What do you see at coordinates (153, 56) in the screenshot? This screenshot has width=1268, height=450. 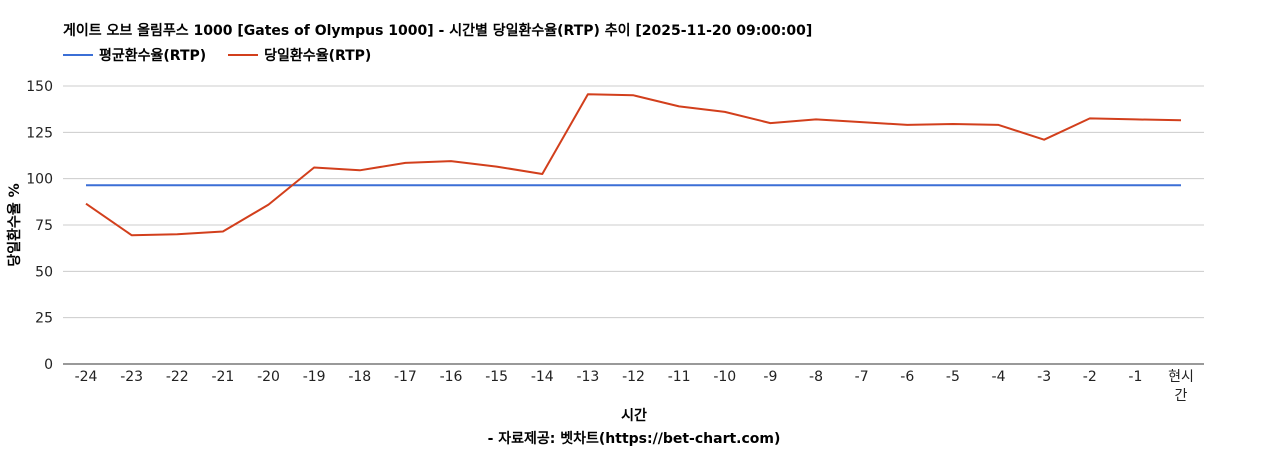 I see `legend-label-average: 평균환수율(RTP)` at bounding box center [153, 56].